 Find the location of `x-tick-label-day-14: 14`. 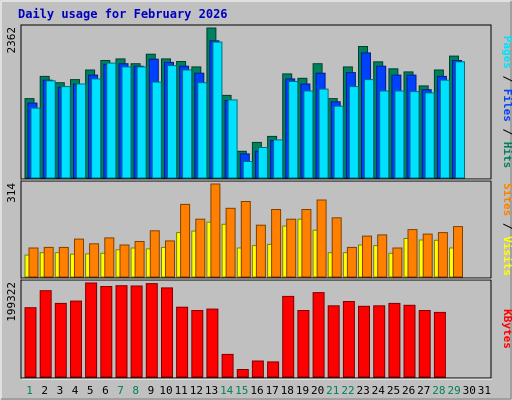

x-tick-label-day-14: 14 is located at coordinates (227, 390).